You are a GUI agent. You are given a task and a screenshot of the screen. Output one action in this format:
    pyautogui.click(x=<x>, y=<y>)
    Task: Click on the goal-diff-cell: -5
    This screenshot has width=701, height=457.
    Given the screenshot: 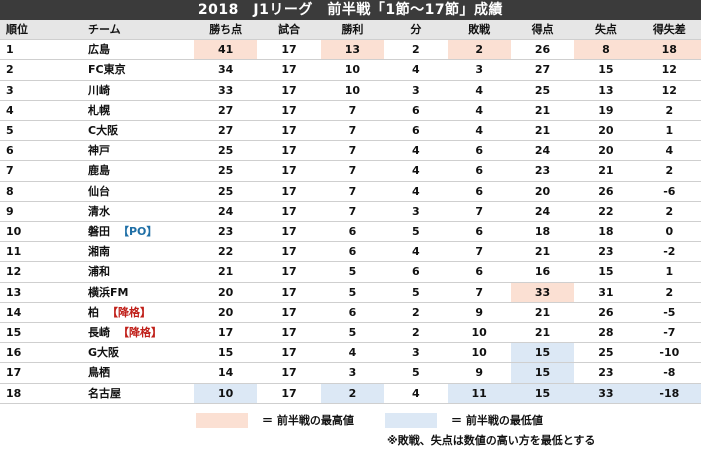 What is the action you would take?
    pyautogui.click(x=669, y=313)
    